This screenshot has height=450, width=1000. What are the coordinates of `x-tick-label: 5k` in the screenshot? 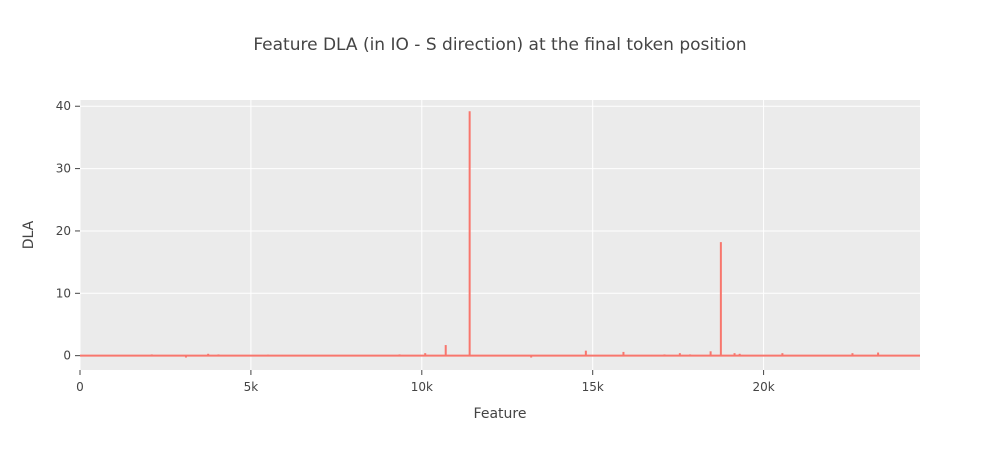 It's located at (251, 387).